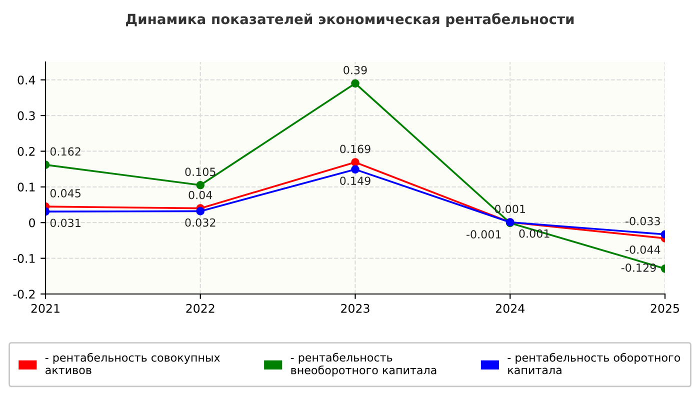 The height and width of the screenshot is (400, 700). I want to click on data-label: 0.04, so click(200, 195).